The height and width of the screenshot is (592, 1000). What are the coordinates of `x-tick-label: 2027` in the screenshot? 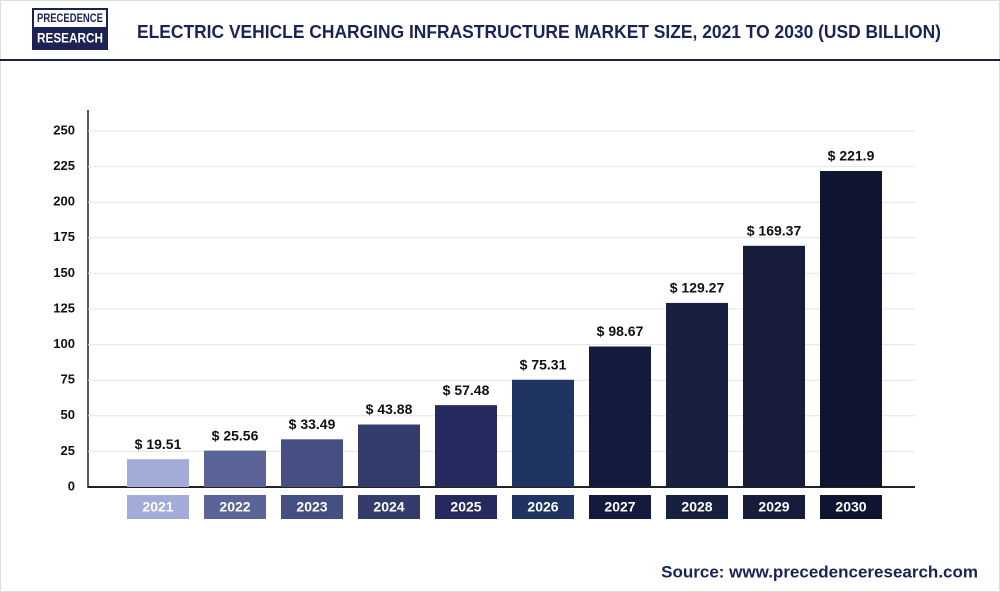 It's located at (619, 507).